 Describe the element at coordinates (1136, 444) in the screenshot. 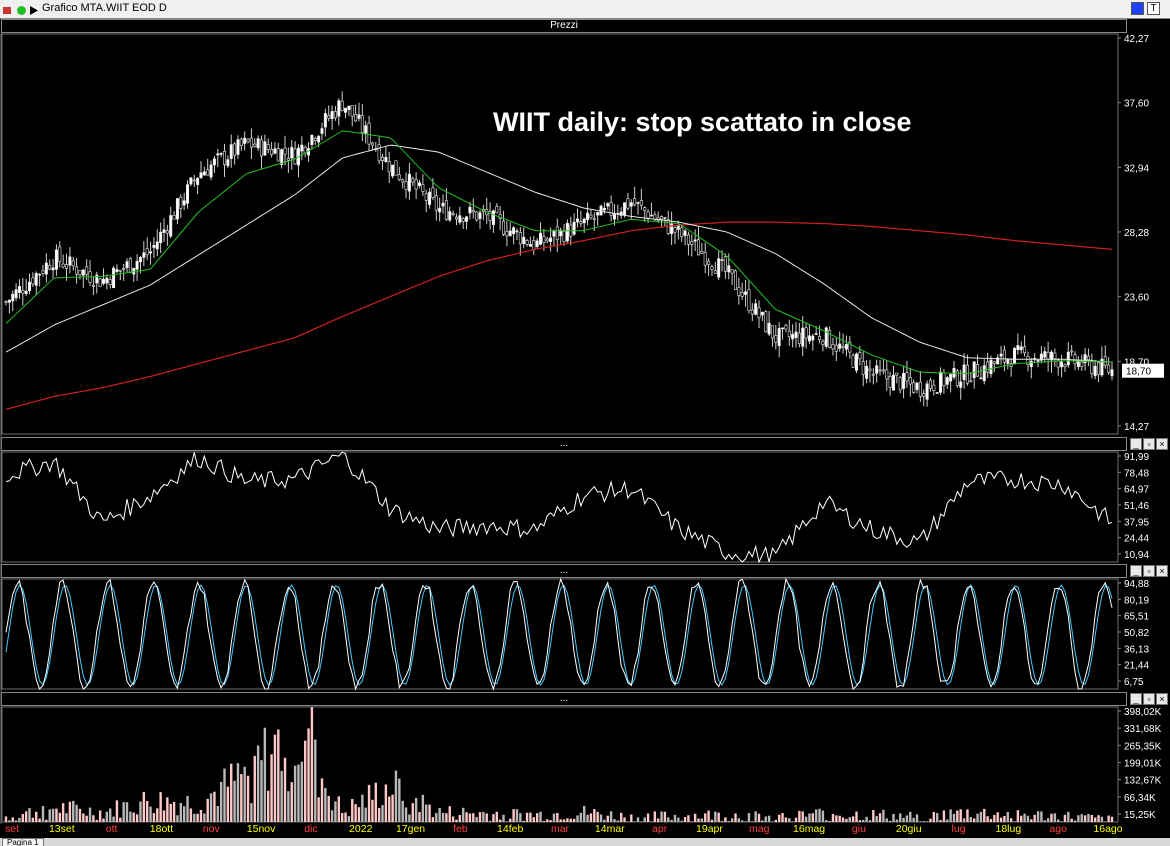

I see `rsi-minimize-icon: _` at that location.